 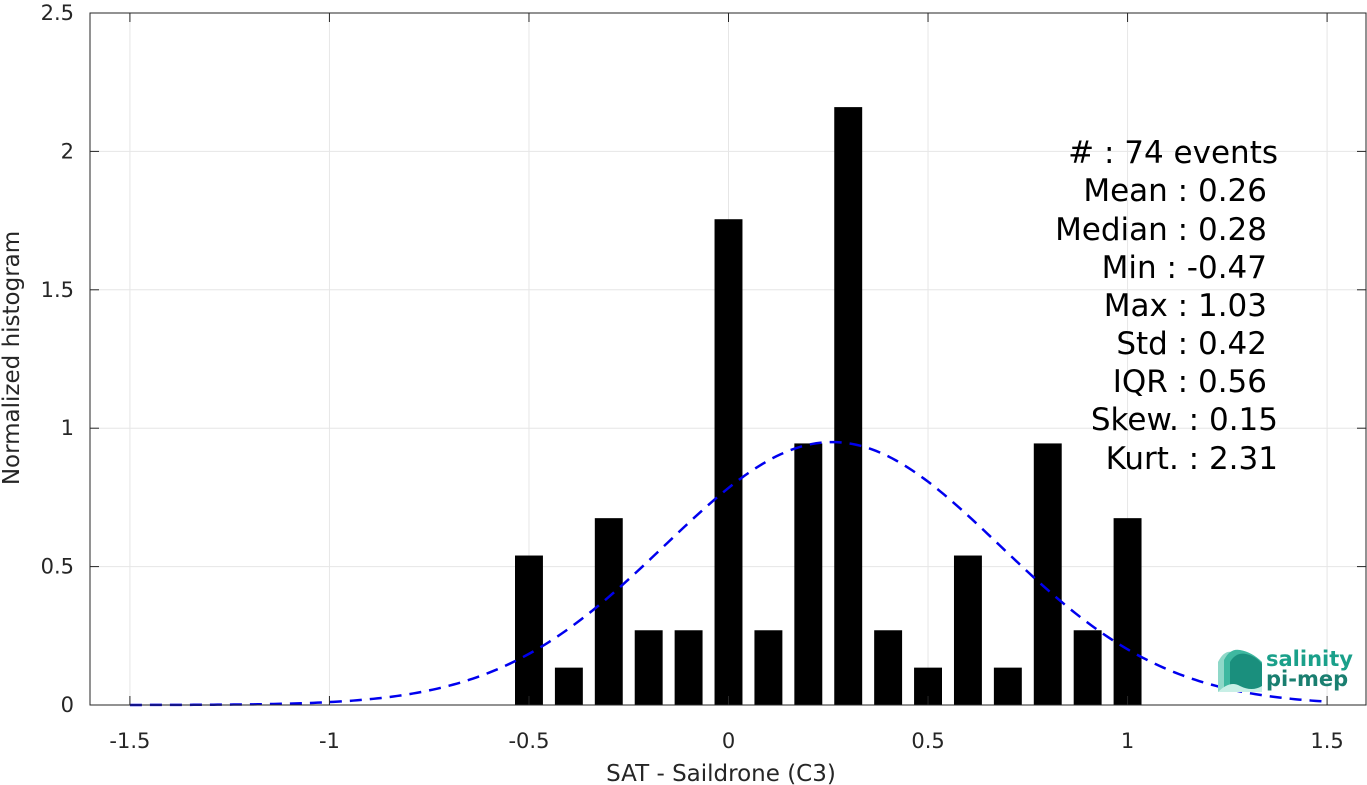 What do you see at coordinates (1192, 459) in the screenshot?
I see `stats-line-kurt: Kurt. : 2.31` at bounding box center [1192, 459].